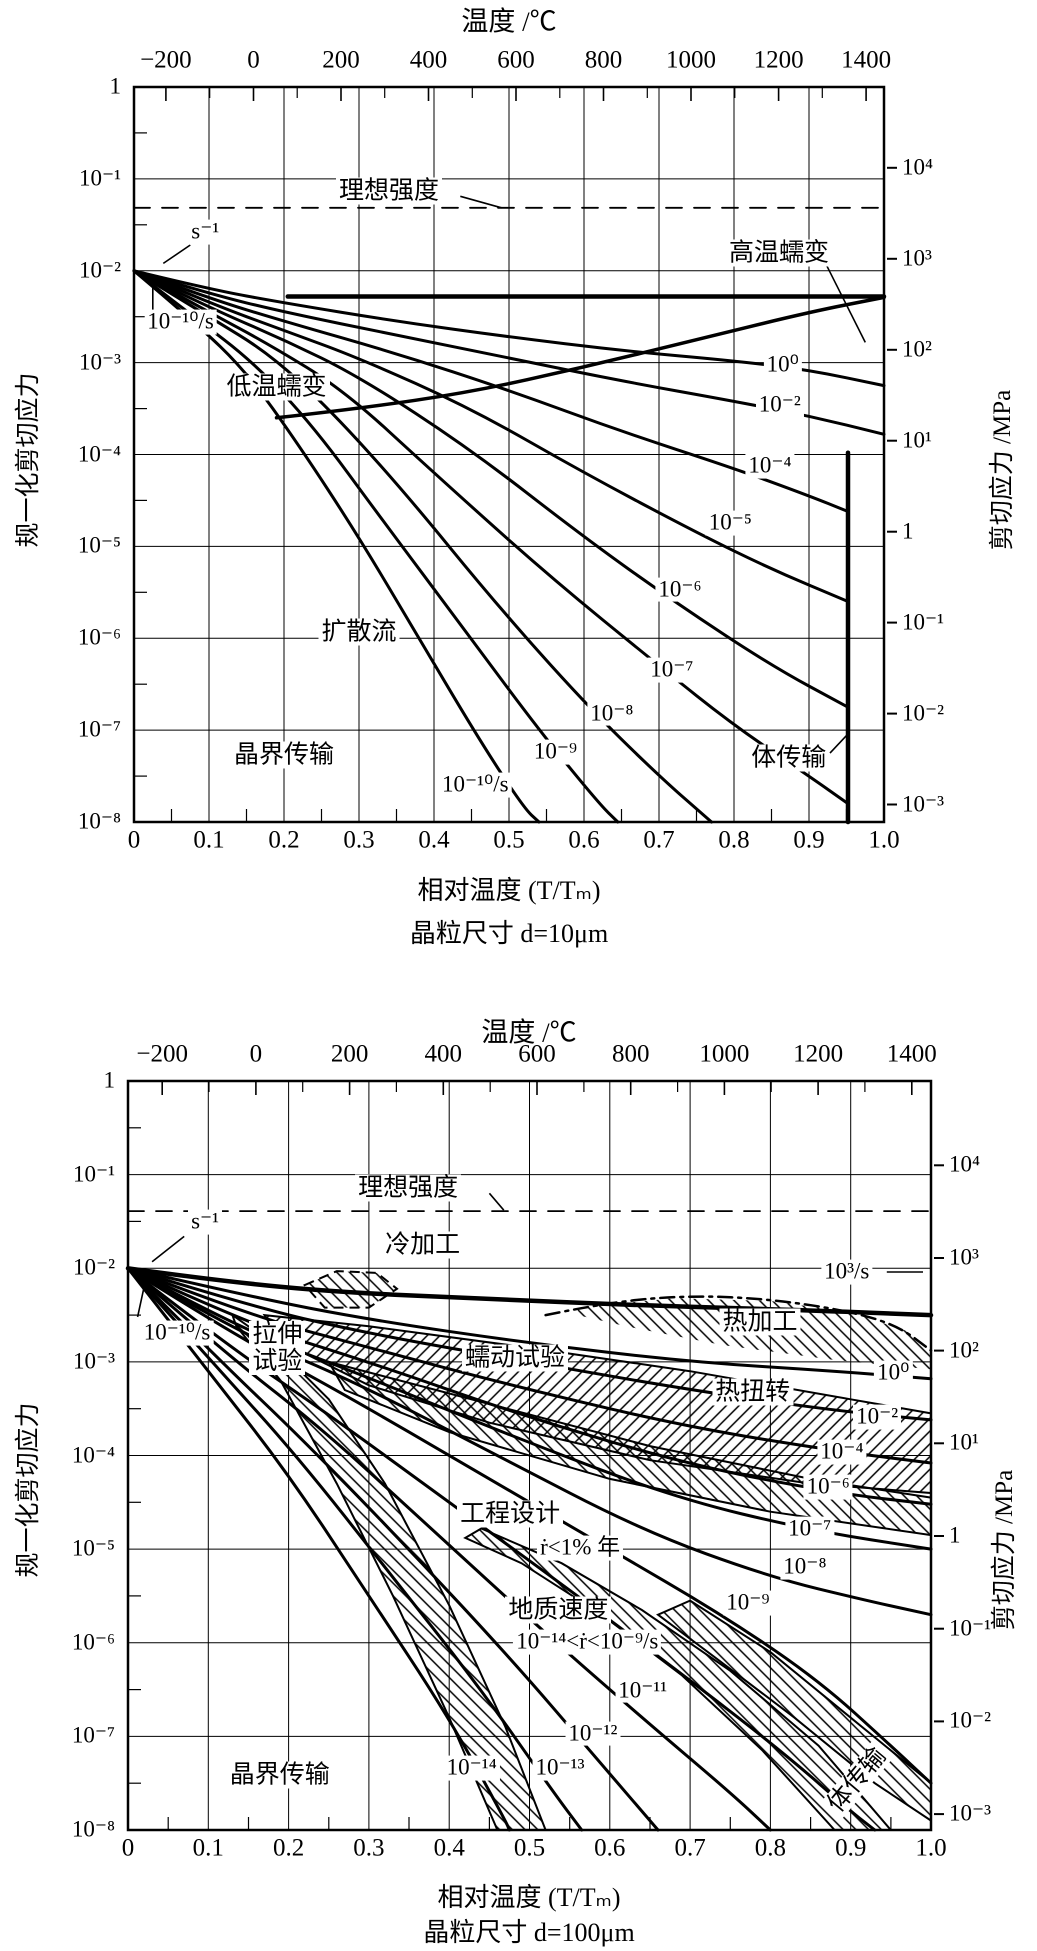 The height and width of the screenshot is (1951, 1037). Describe the element at coordinates (529, 1932) in the screenshot. I see `chart2-grain-size-caption: 晶粒尺寸 d=100μm` at that location.